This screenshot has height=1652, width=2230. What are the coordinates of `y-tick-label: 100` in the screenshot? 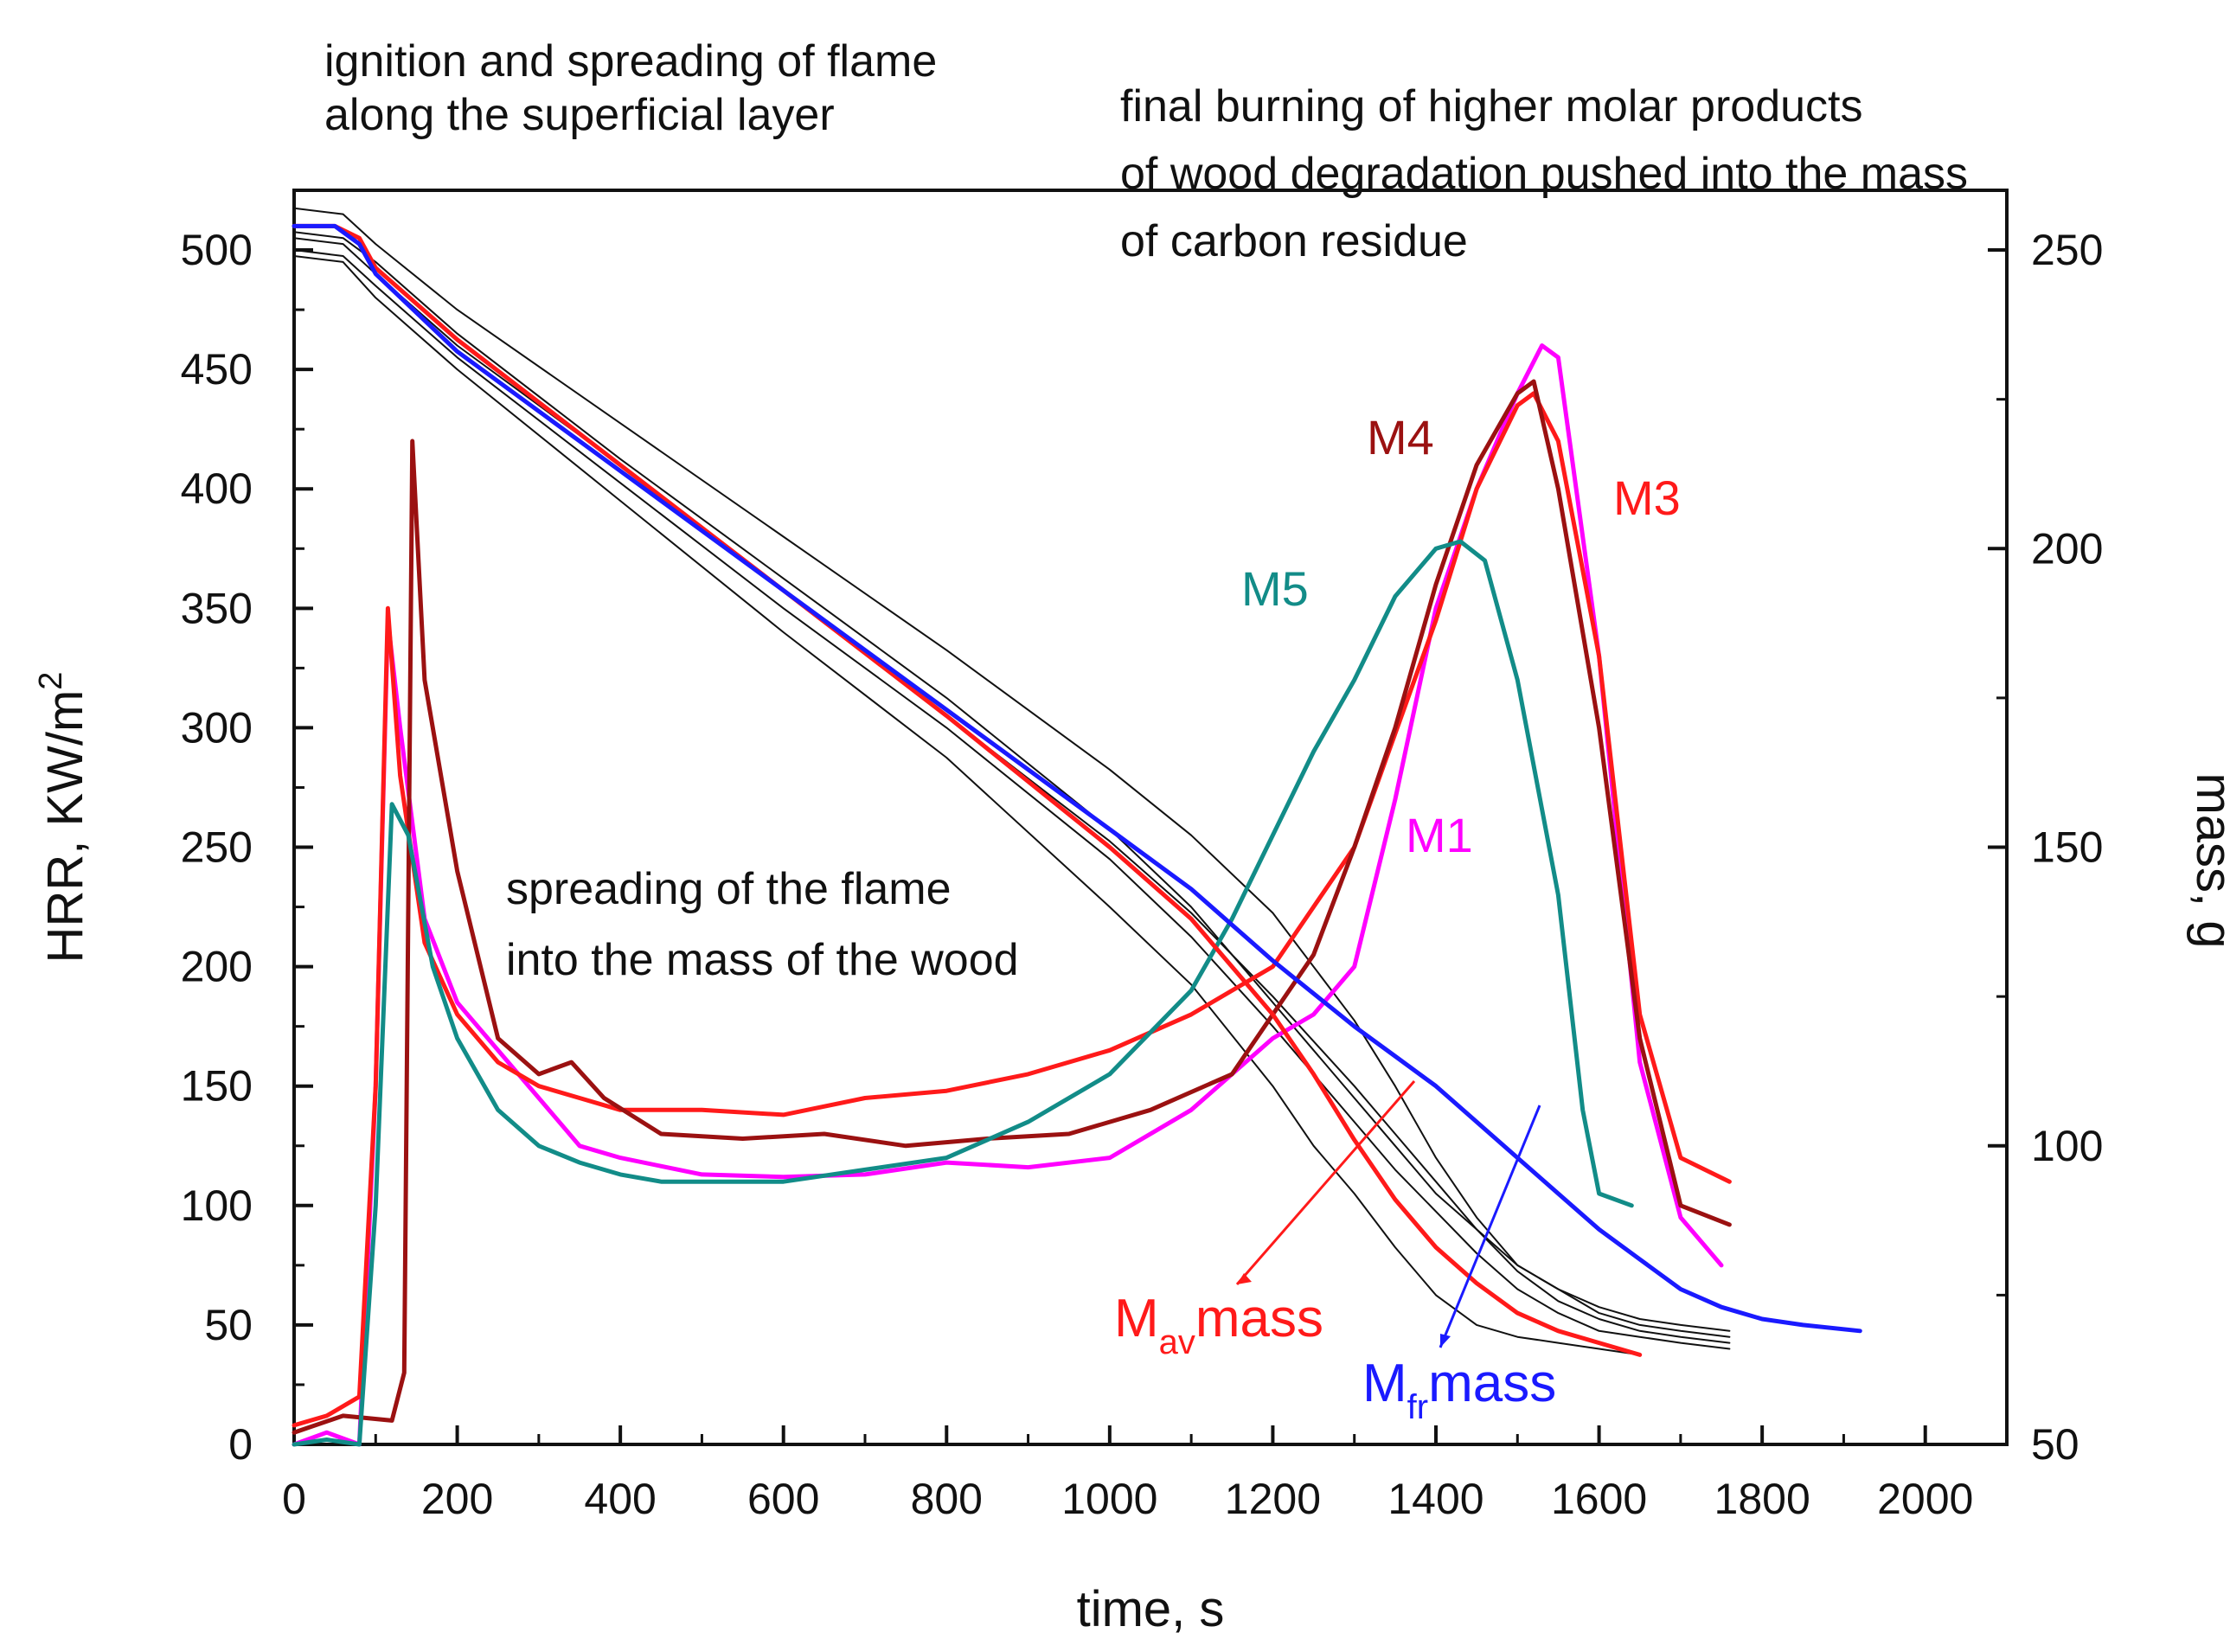 It's located at (217, 1205).